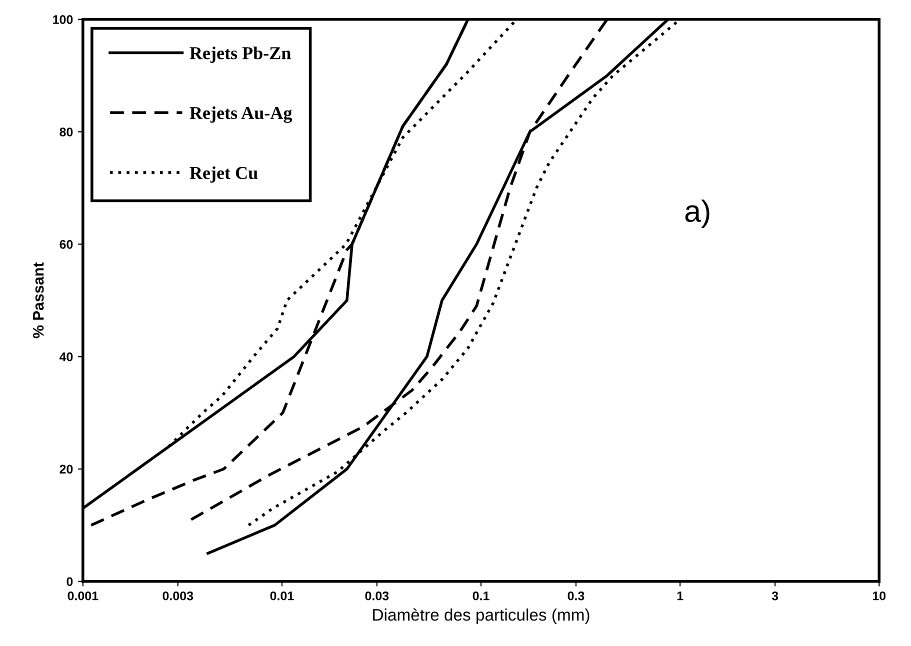  What do you see at coordinates (66, 469) in the screenshot?
I see `y-tick-label: 20` at bounding box center [66, 469].